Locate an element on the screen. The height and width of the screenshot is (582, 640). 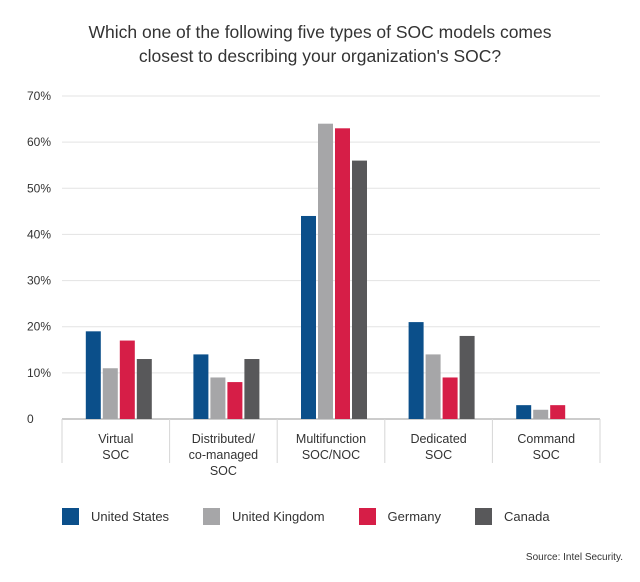
source-note: Source: Intel Security. is located at coordinates (574, 557).